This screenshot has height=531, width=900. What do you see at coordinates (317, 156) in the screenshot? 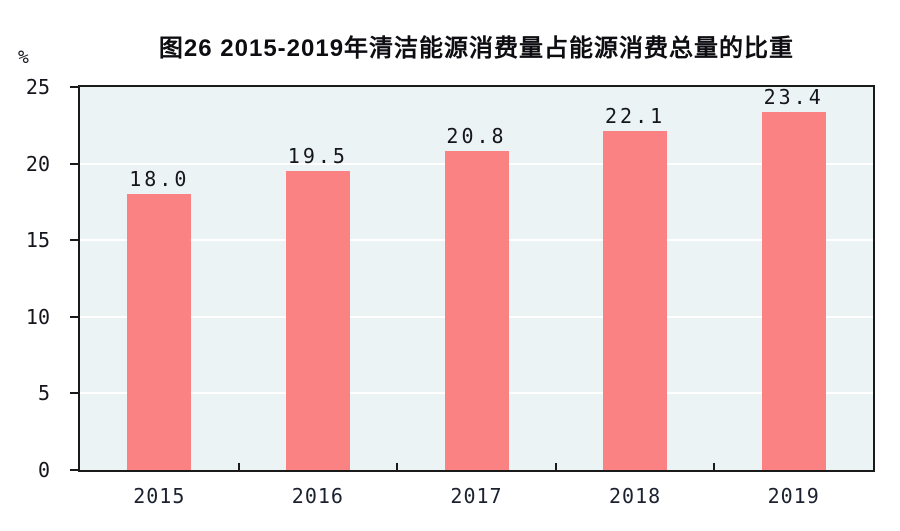
I see `value-label-2016: 19.5` at bounding box center [317, 156].